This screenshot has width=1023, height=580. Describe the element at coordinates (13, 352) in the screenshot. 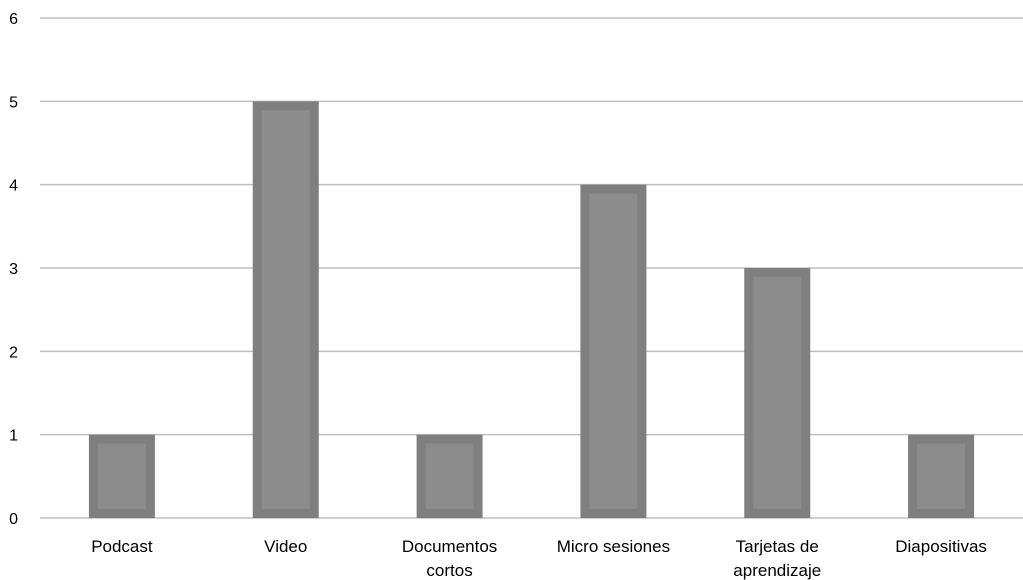

I see `y-tick-label: 2` at that location.